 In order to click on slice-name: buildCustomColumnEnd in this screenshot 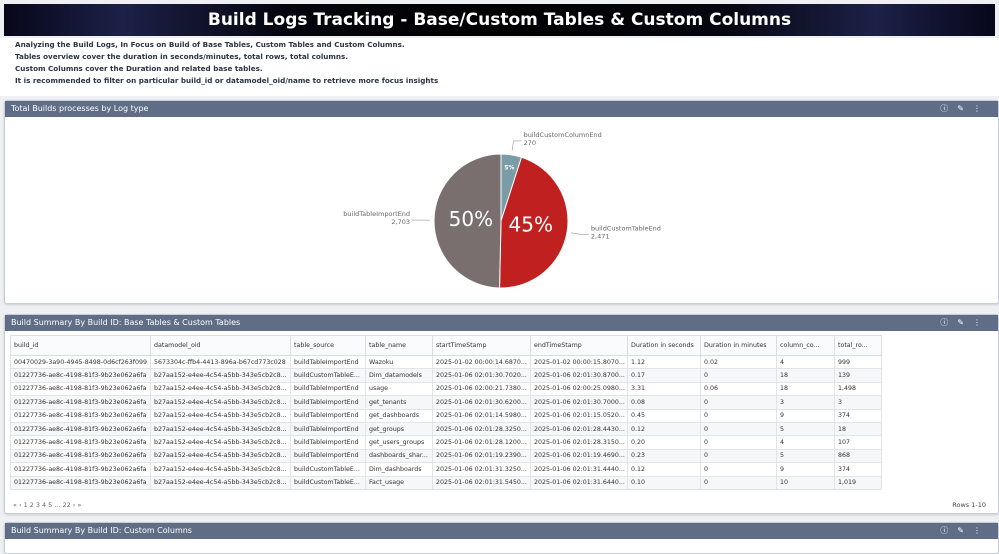, I will do `click(563, 135)`.